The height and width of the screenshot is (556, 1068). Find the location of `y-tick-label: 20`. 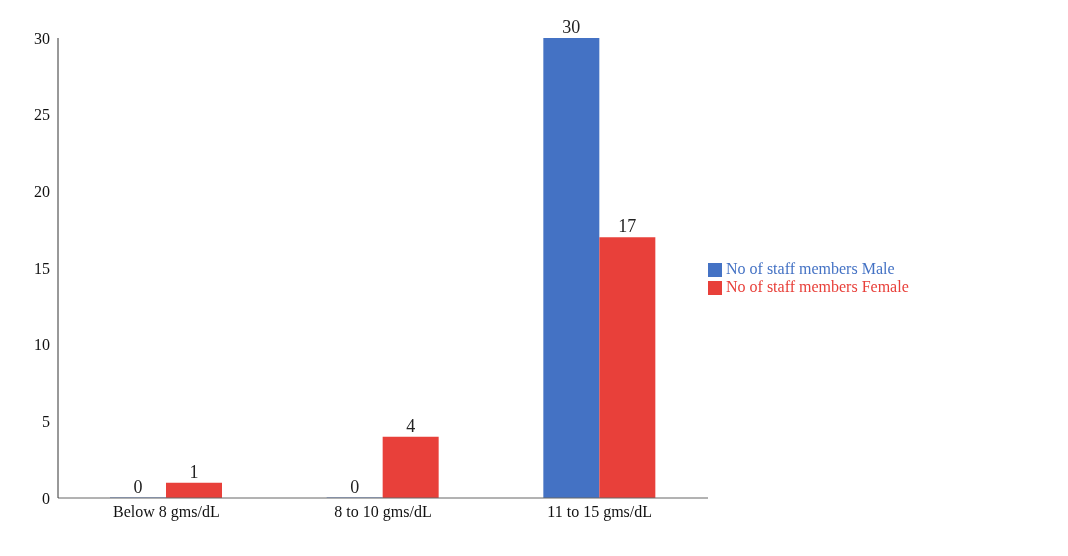

y-tick-label: 20 is located at coordinates (42, 192).